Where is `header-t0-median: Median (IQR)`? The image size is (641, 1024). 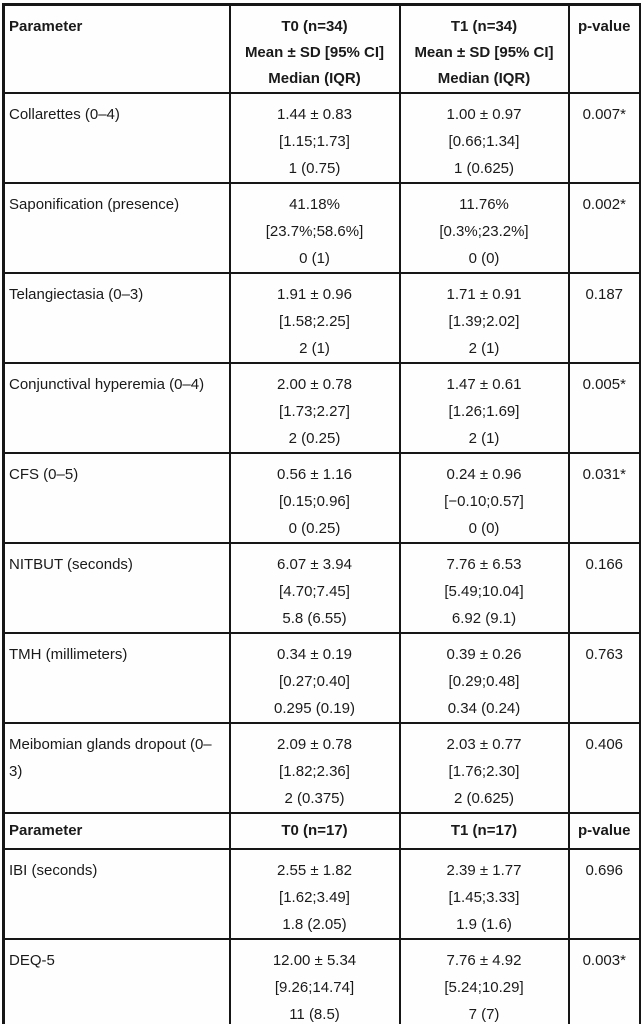 header-t0-median: Median (IQR) is located at coordinates (314, 78).